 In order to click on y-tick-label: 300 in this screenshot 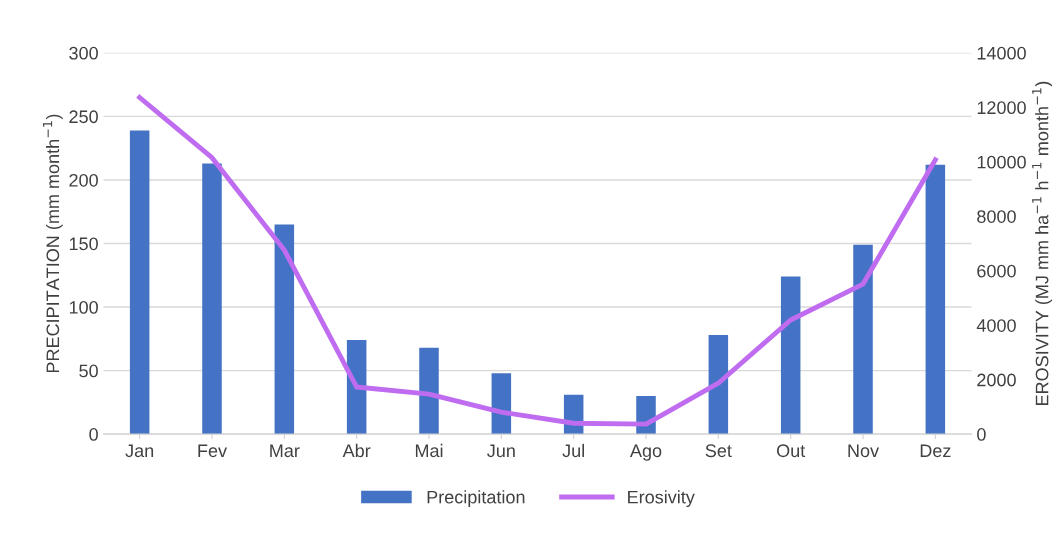, I will do `click(83, 53)`.